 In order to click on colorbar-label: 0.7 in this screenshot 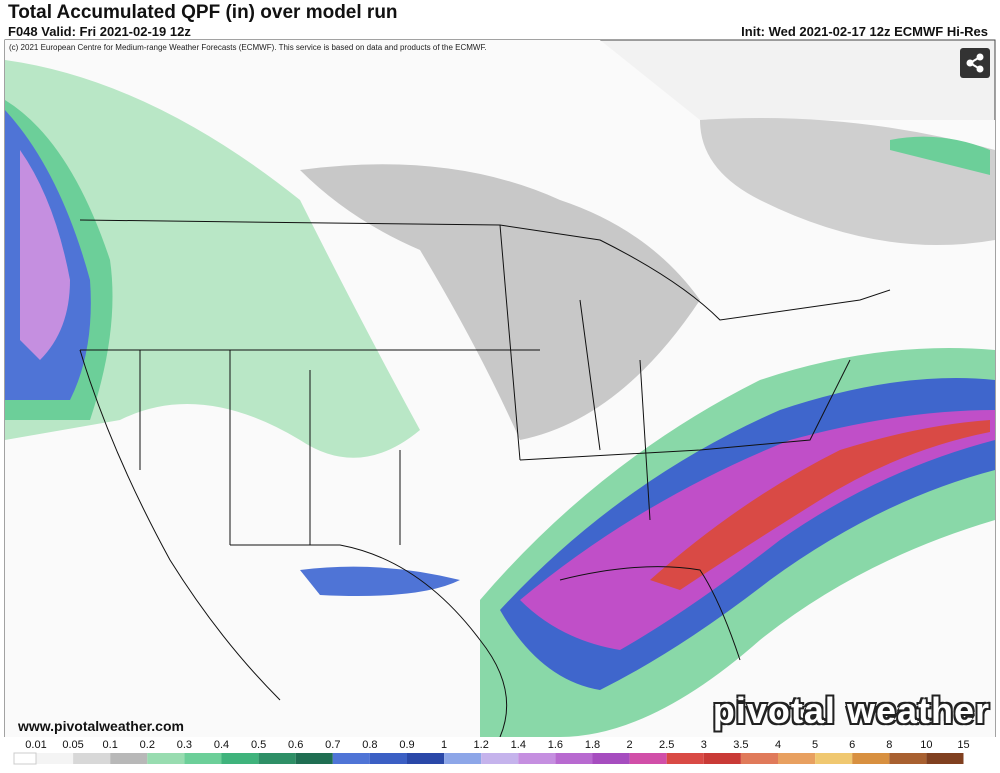, I will do `click(332, 745)`.